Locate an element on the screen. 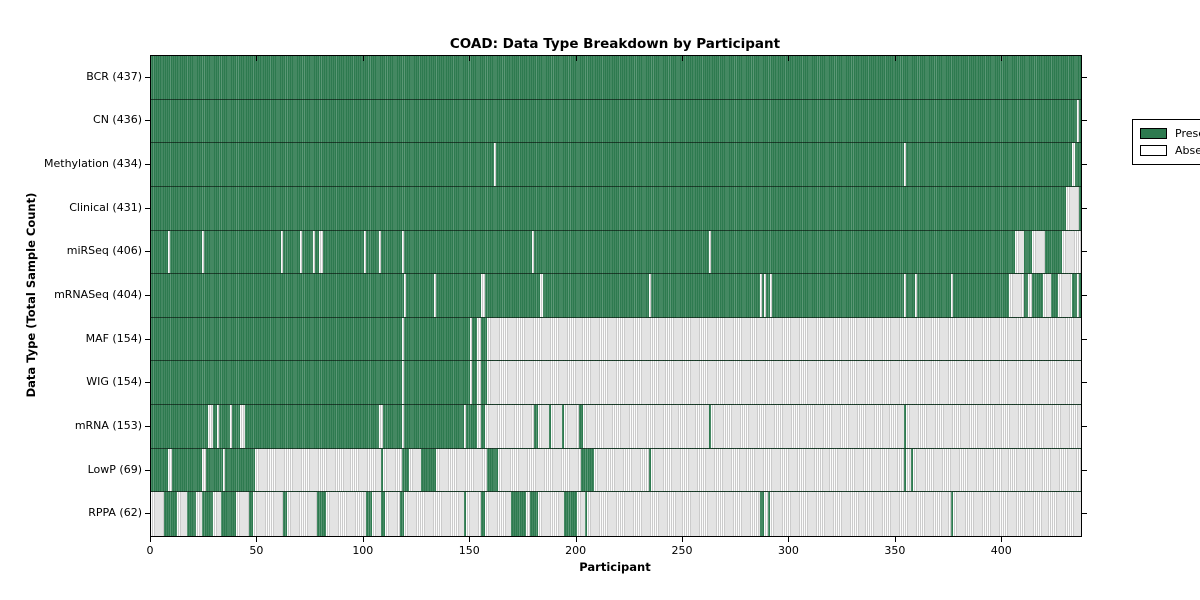 This screenshot has width=1200, height=600. y-tick-label: BCR (437) is located at coordinates (114, 76).